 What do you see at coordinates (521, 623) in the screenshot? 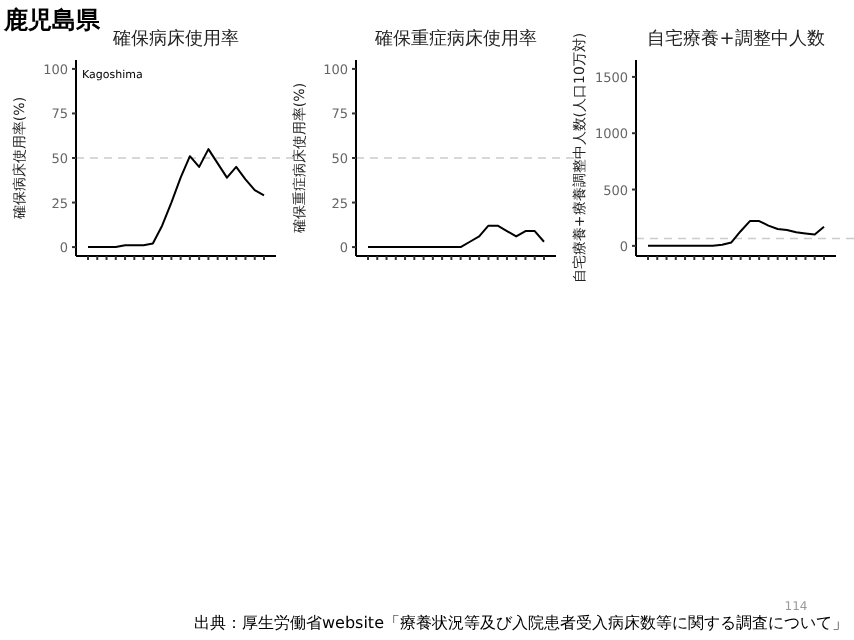
I see `source-note: 出典：厚生労働省website「療養状況等及び入院患者受入病床数等に関する調査について」` at bounding box center [521, 623].